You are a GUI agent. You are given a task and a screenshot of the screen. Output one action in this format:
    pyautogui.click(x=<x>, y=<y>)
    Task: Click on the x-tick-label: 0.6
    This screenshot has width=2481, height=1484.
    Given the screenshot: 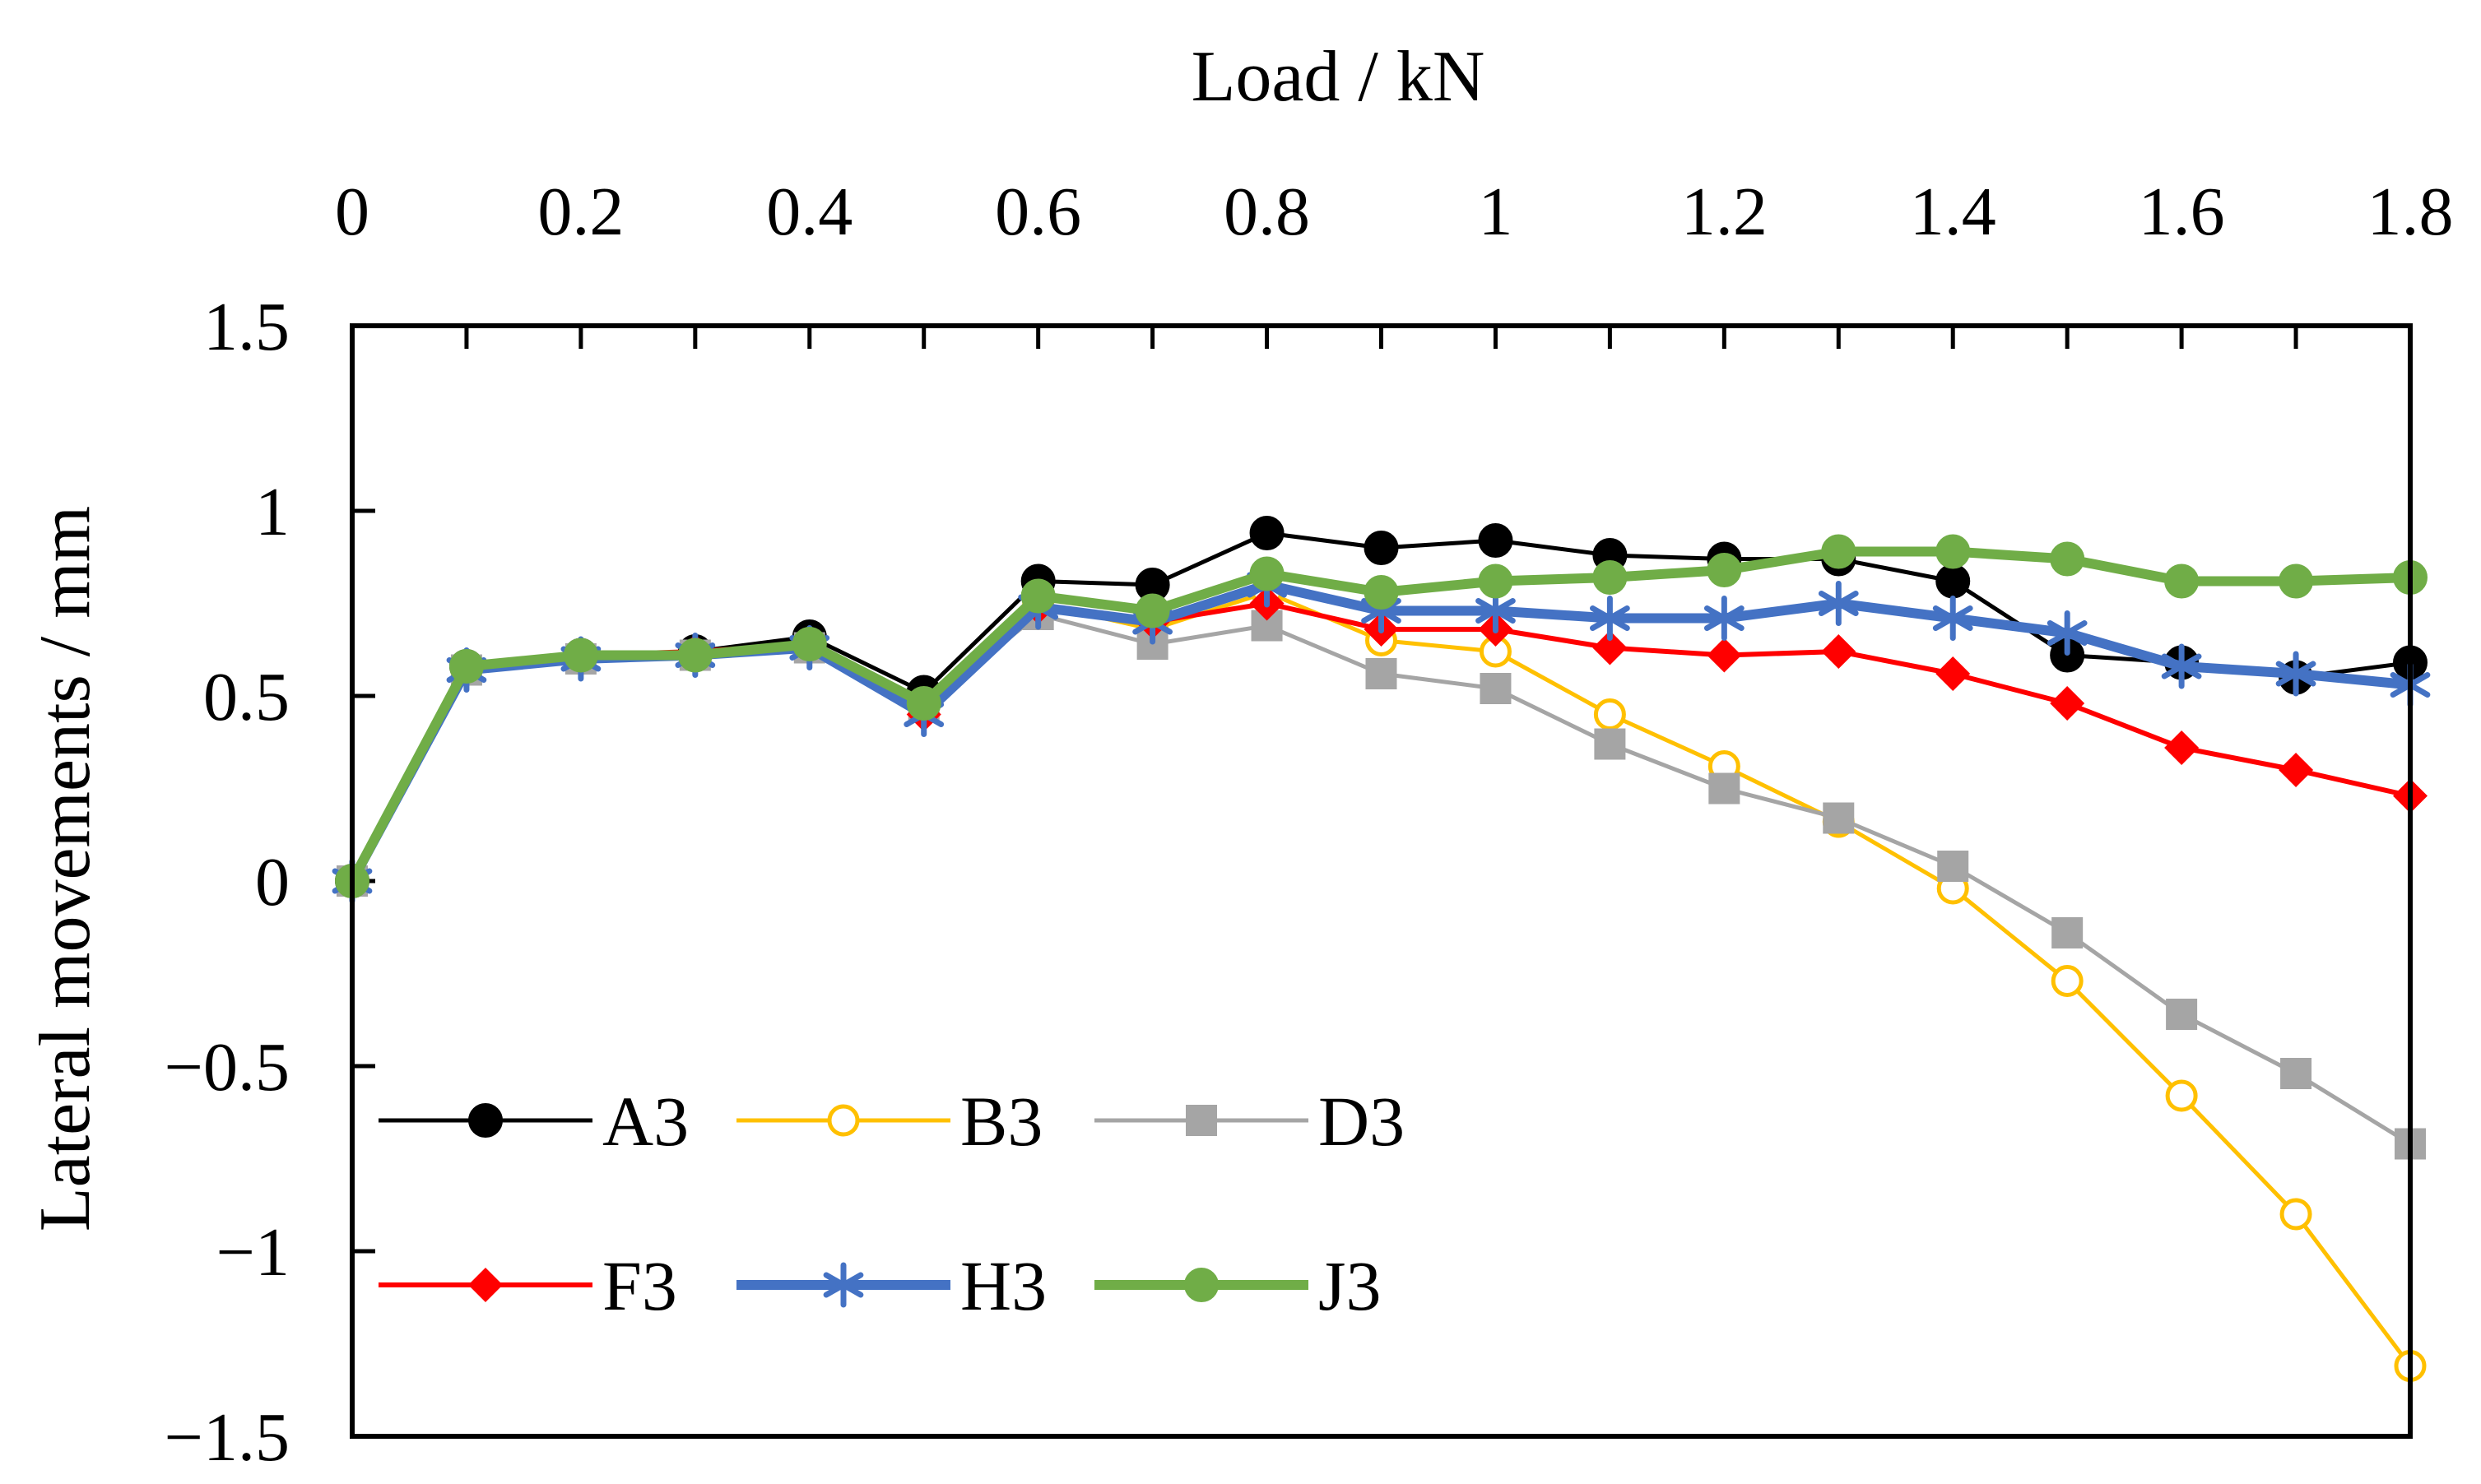 What is the action you would take?
    pyautogui.click(x=1038, y=212)
    